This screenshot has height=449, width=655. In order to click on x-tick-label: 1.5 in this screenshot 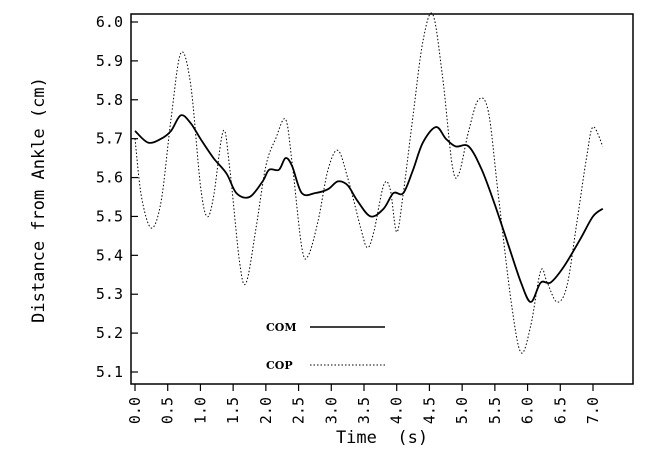, I will do `click(233, 410)`.